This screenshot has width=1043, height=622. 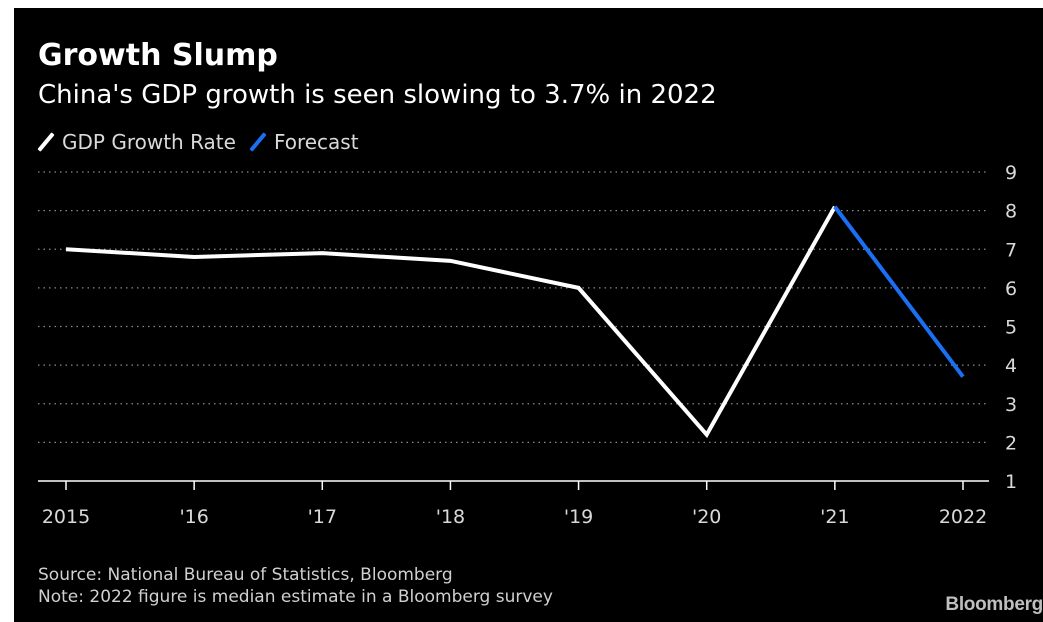 I want to click on x-tick-label: 2015, so click(x=66, y=517).